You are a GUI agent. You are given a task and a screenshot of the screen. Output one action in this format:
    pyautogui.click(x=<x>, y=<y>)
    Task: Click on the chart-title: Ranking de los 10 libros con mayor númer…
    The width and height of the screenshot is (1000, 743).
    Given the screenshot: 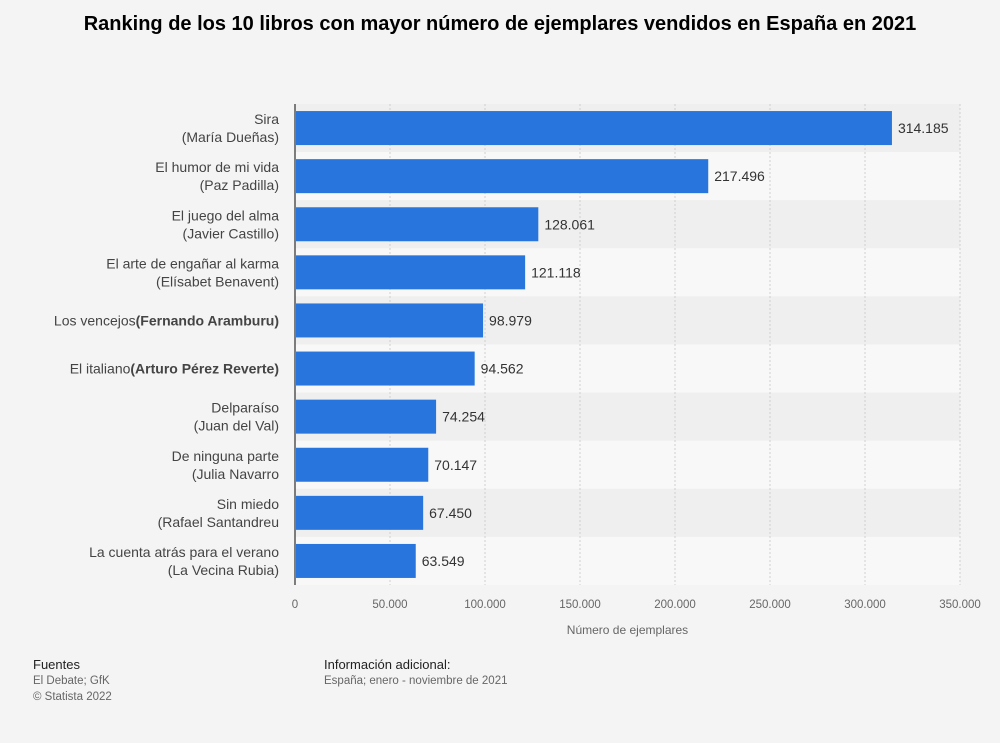 What is the action you would take?
    pyautogui.click(x=500, y=24)
    